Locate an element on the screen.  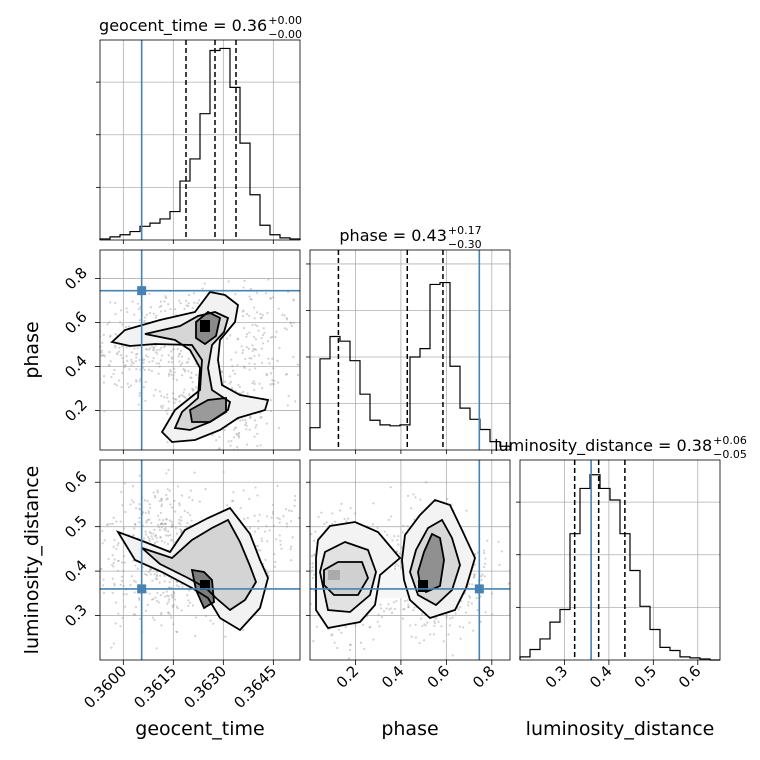
x-tick-label: 0.3615 is located at coordinates (155, 687).